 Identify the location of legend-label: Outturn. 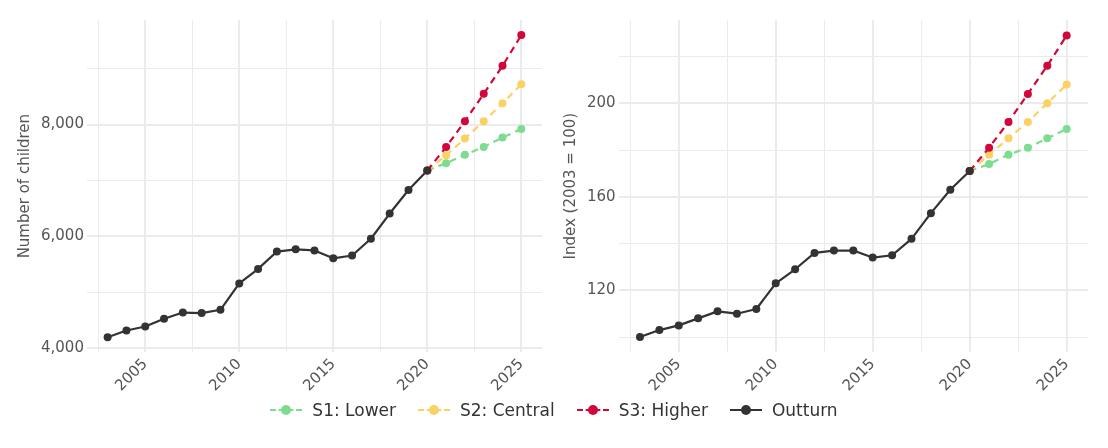
(804, 410).